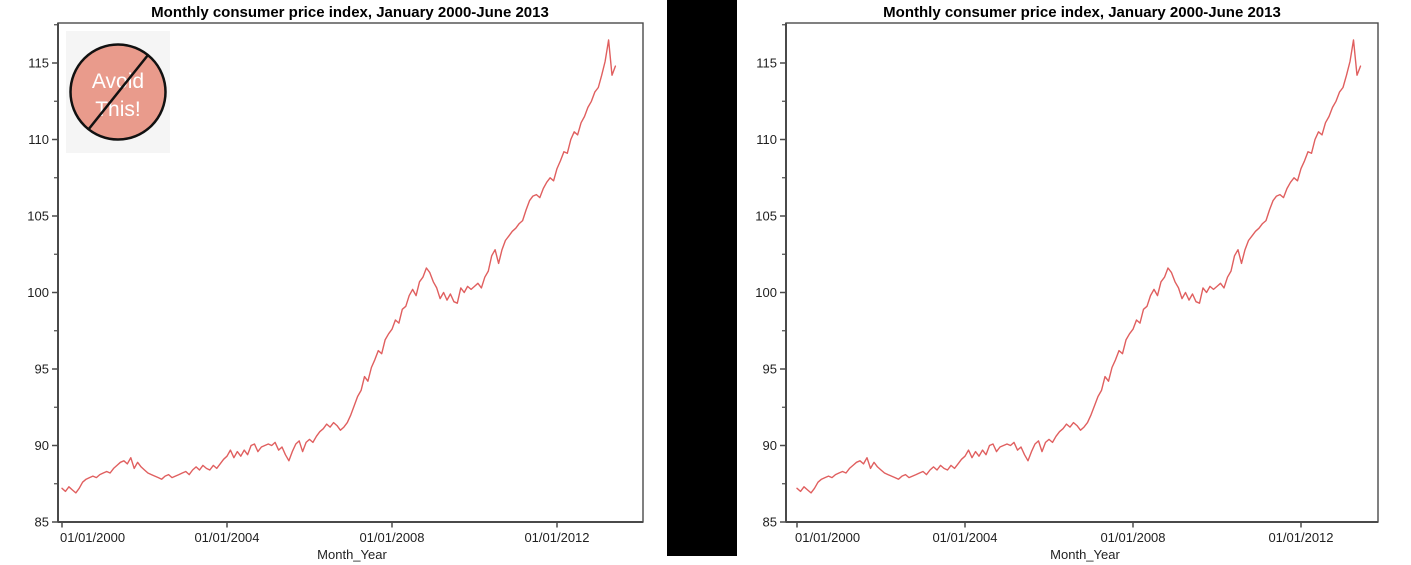 This screenshot has width=1411, height=565. I want to click on avoid-this-badge: Avoid This!, so click(118, 92).